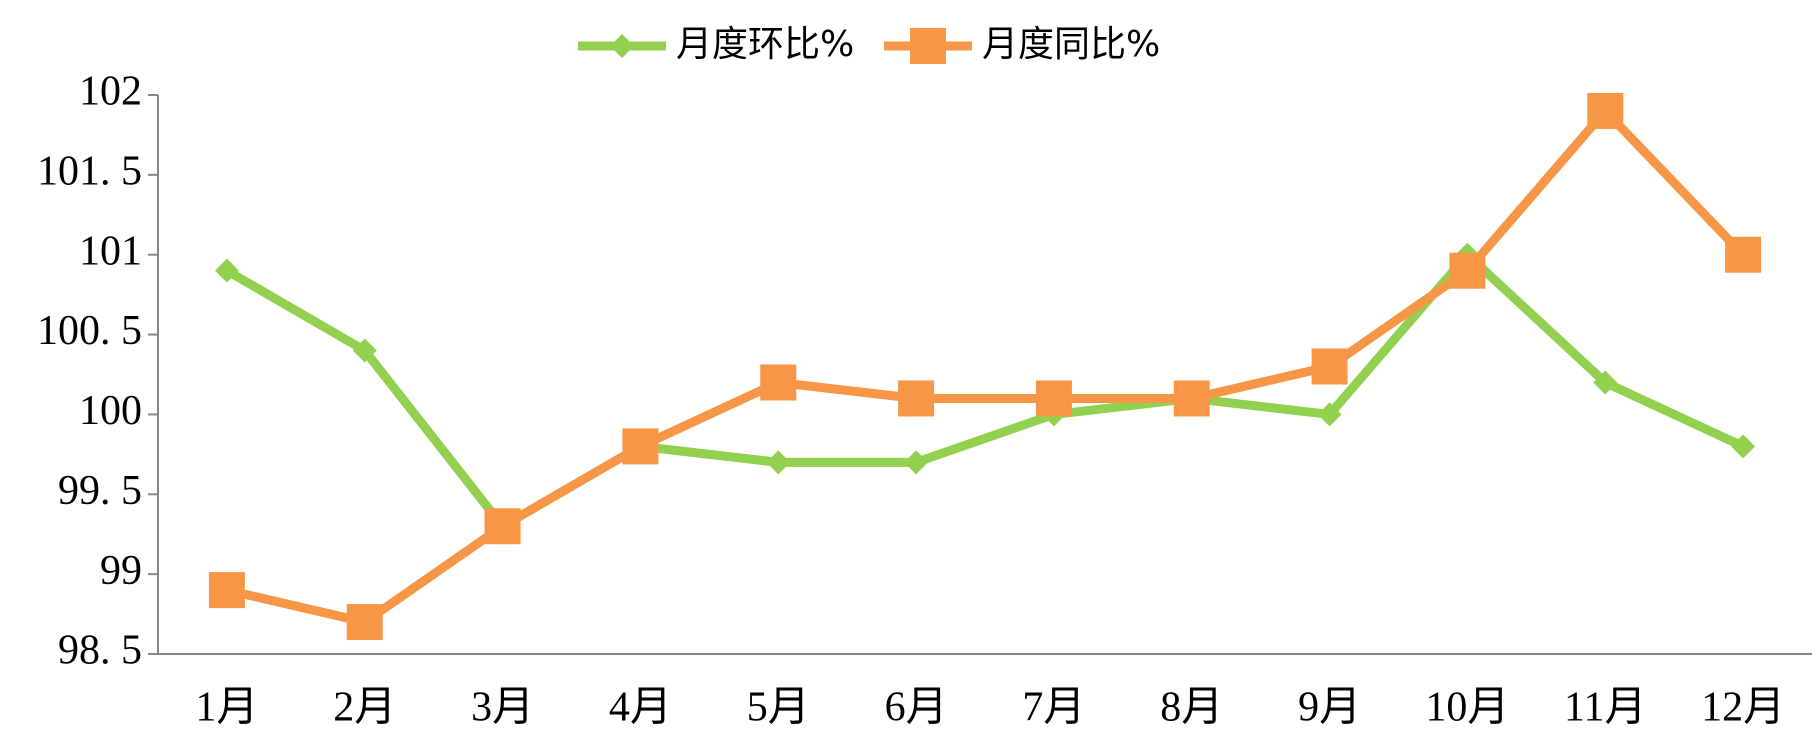  I want to click on x-tick-label: 3月, so click(502, 708).